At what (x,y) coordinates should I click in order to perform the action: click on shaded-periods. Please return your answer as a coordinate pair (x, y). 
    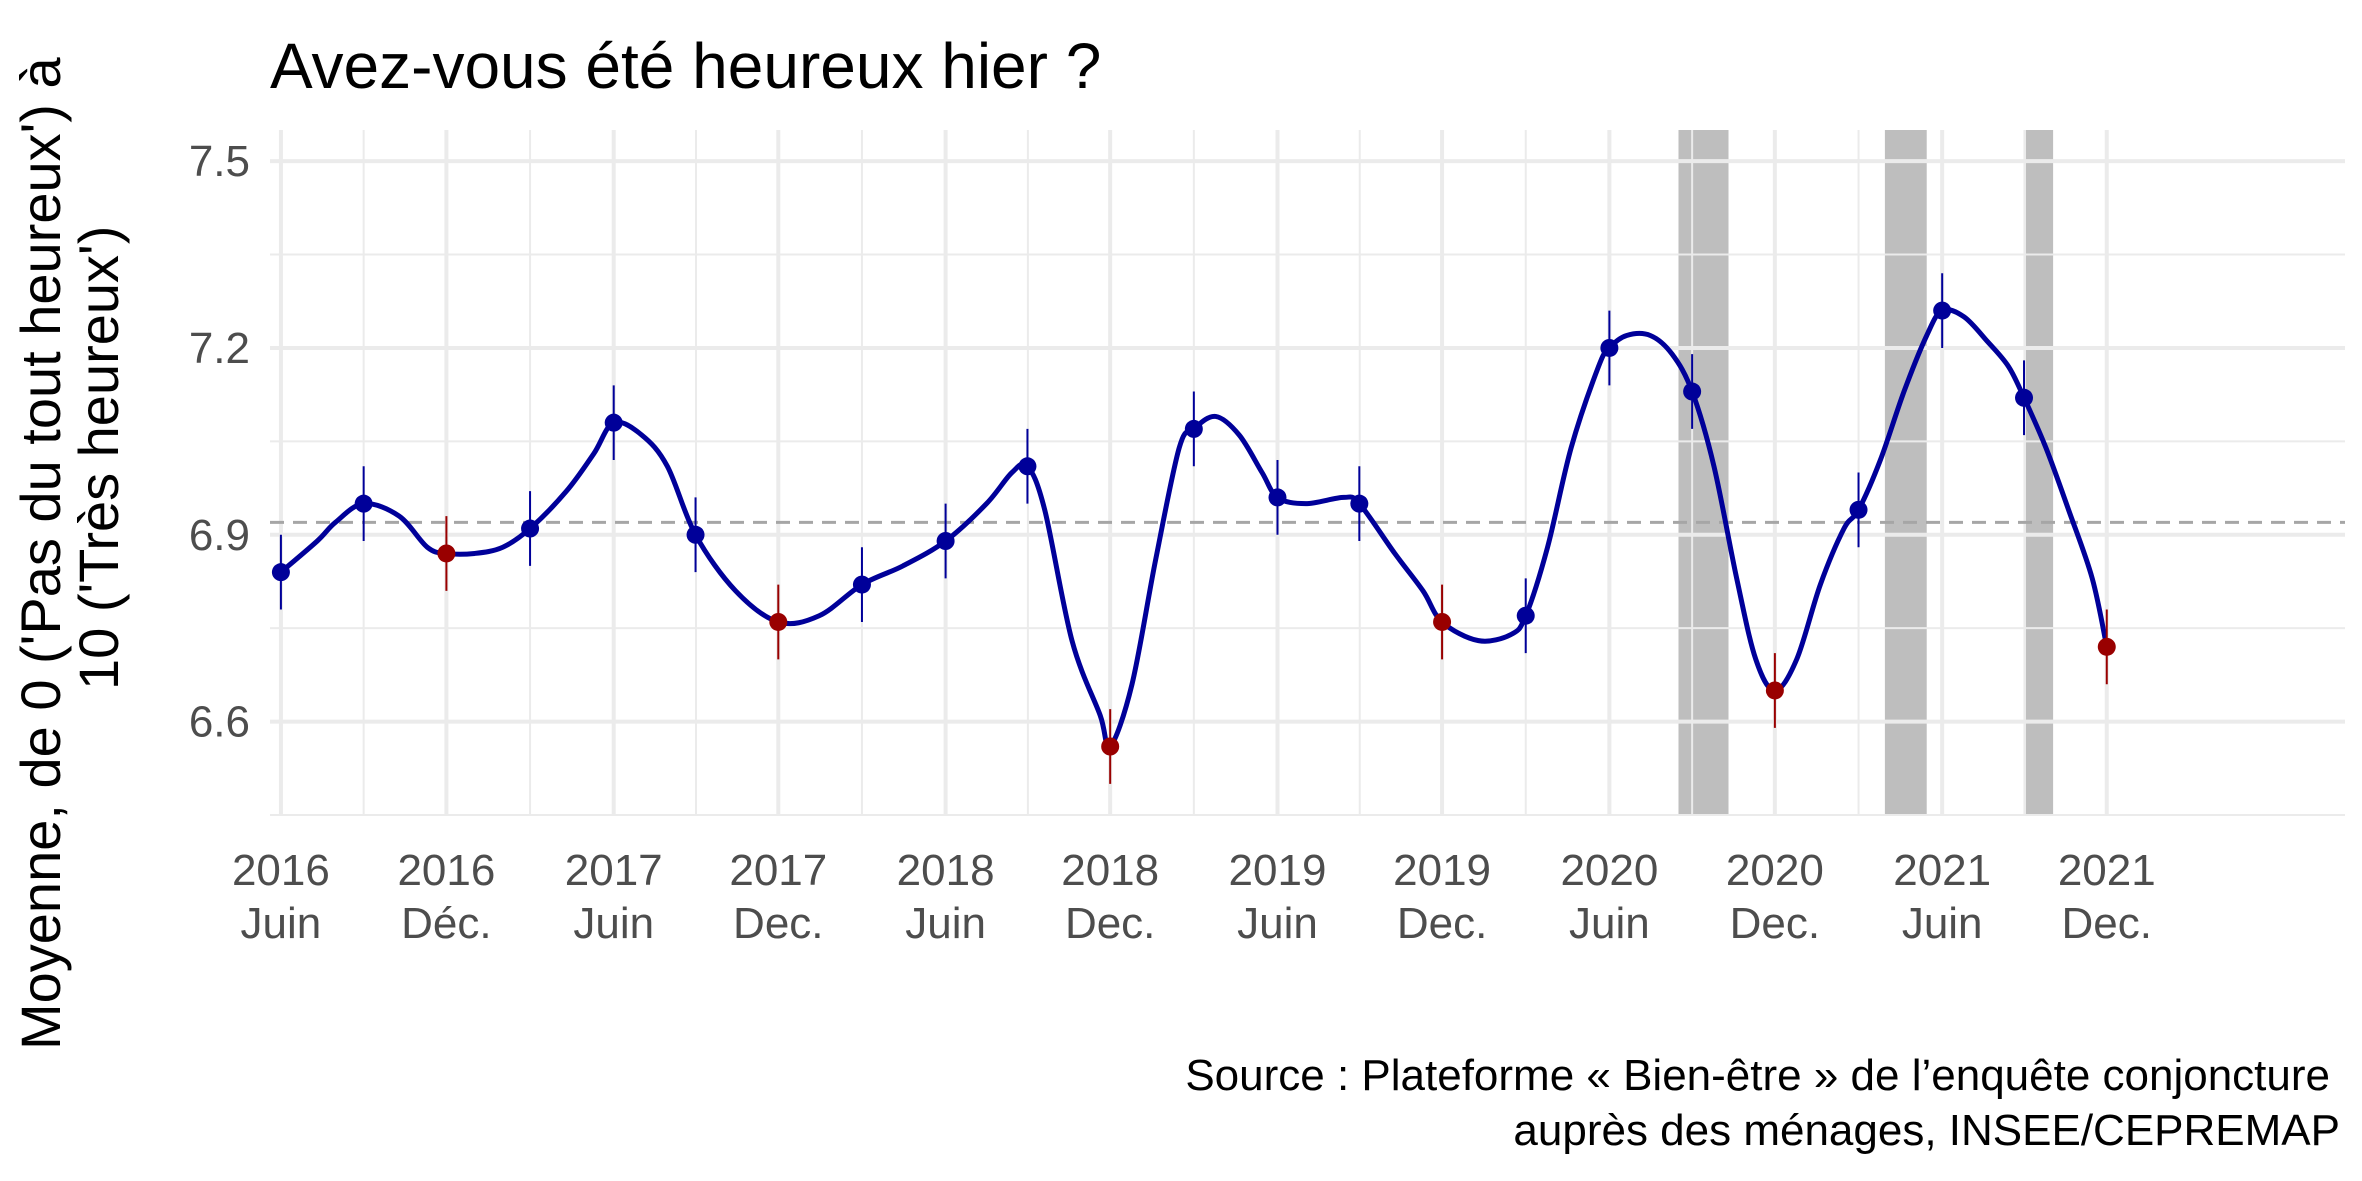
    Looking at the image, I should click on (1866, 472).